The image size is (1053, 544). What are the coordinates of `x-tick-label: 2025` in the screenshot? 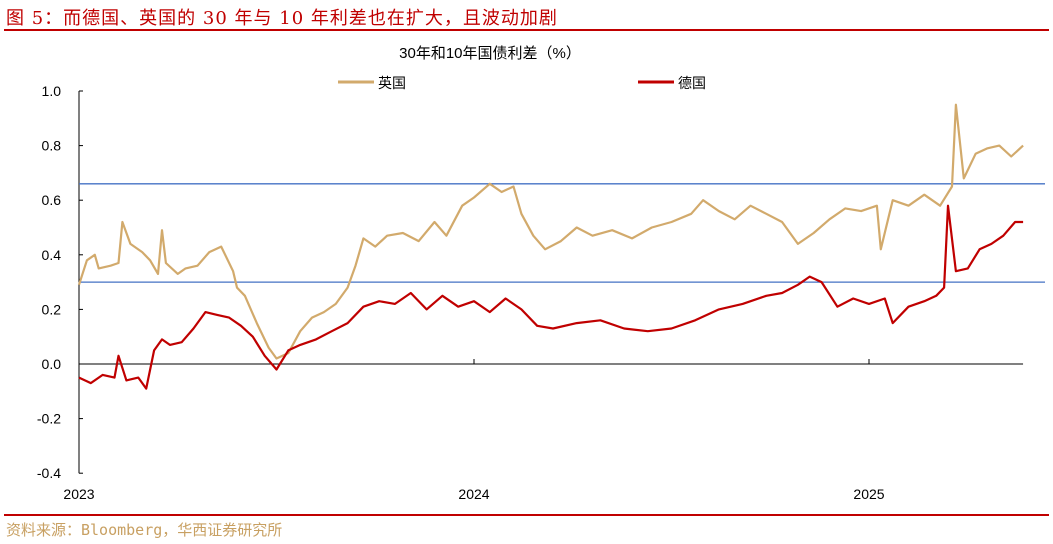 It's located at (868, 494).